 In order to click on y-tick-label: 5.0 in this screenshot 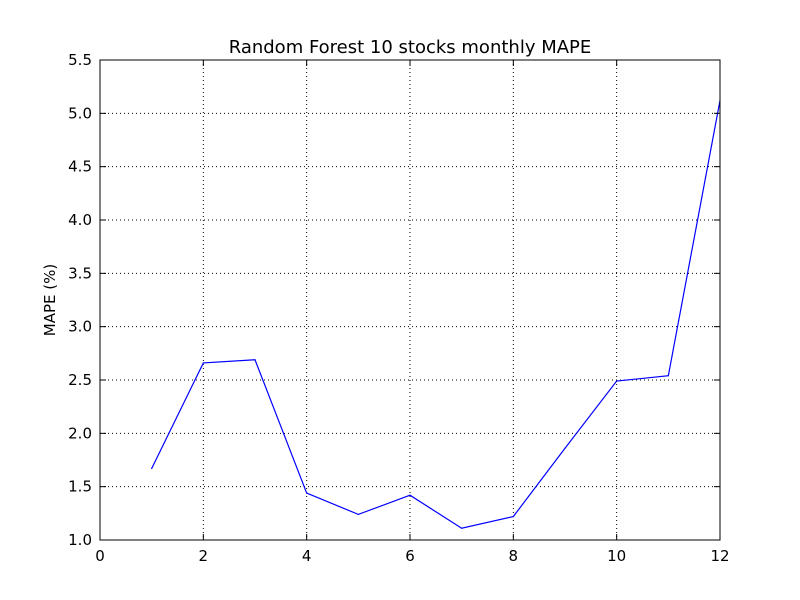, I will do `click(80, 113)`.